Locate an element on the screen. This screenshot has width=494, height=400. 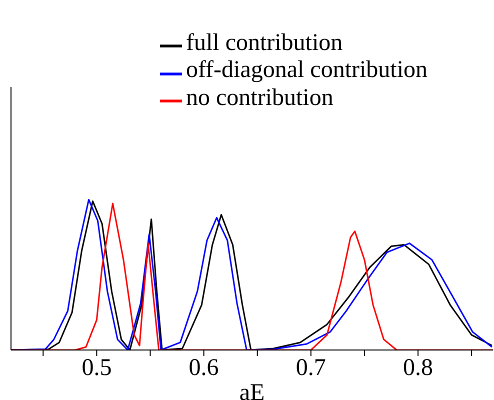
x-axis-title: aE is located at coordinates (252, 390).